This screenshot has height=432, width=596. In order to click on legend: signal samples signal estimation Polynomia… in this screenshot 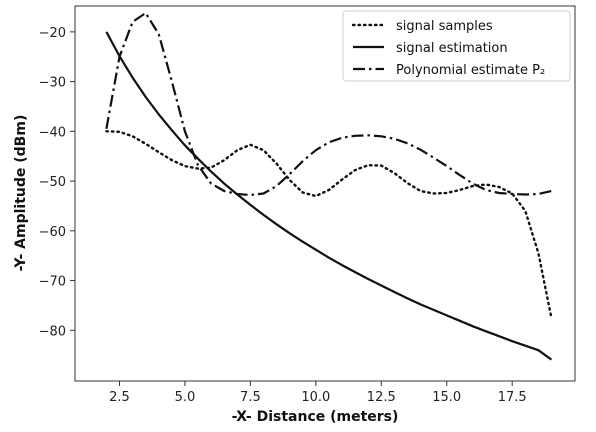, I will do `click(456, 46)`.